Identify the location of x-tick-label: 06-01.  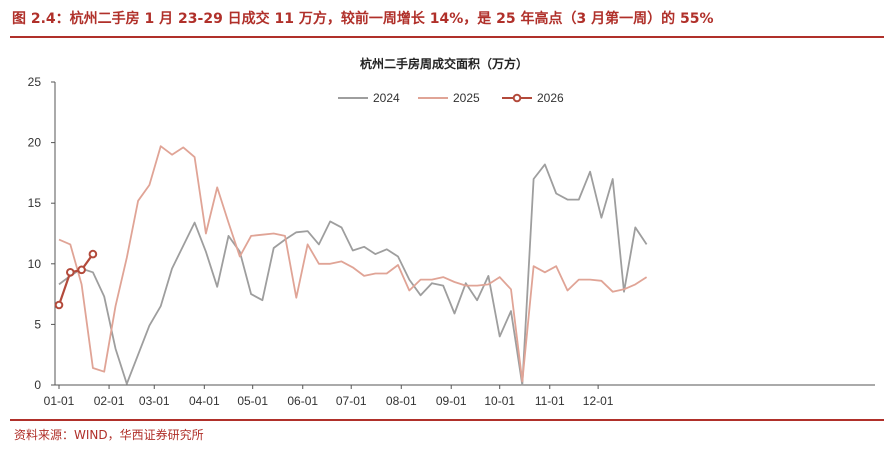
(302, 401).